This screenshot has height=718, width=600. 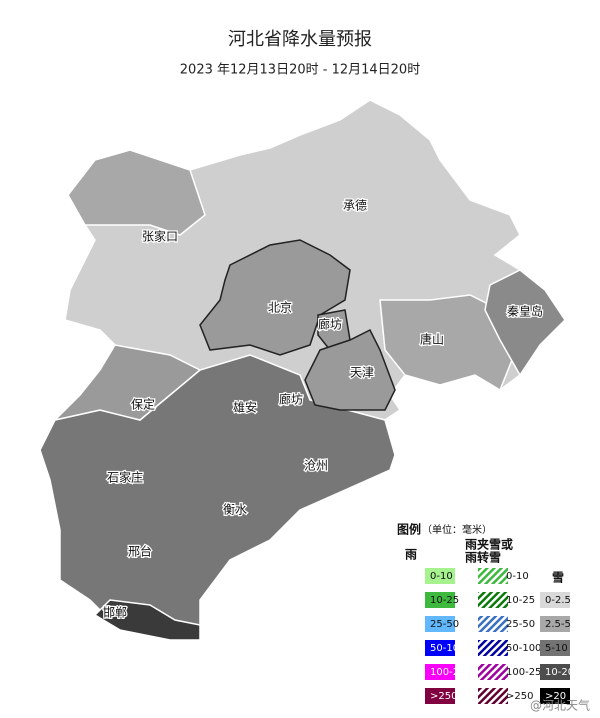 What do you see at coordinates (143, 404) in the screenshot?
I see `city-label: 保定` at bounding box center [143, 404].